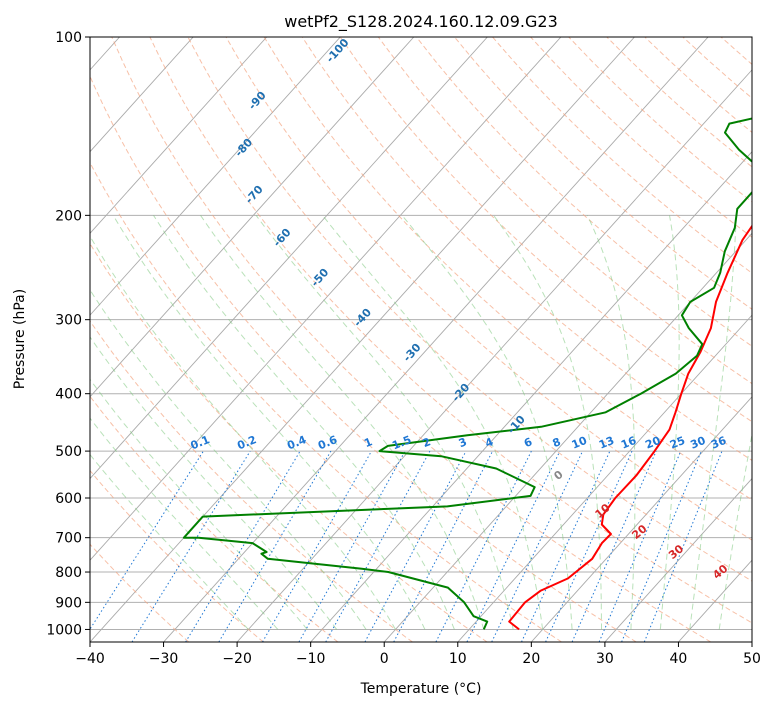  I want to click on x-axis-label: Temperature (°C), so click(421, 689).